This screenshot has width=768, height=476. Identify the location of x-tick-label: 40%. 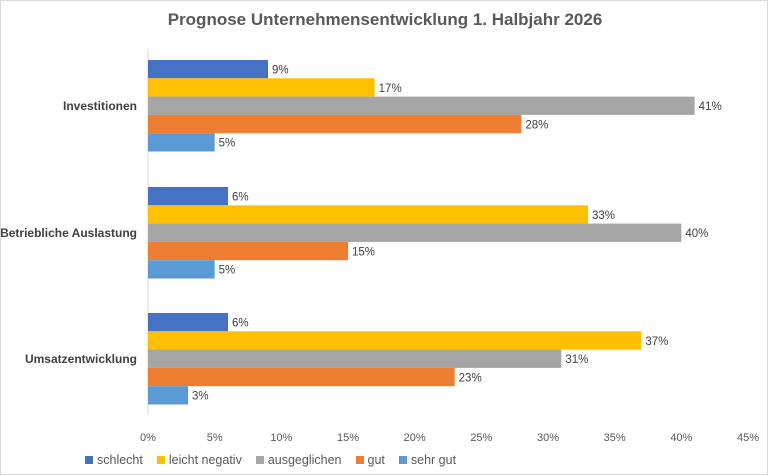
(681, 438).